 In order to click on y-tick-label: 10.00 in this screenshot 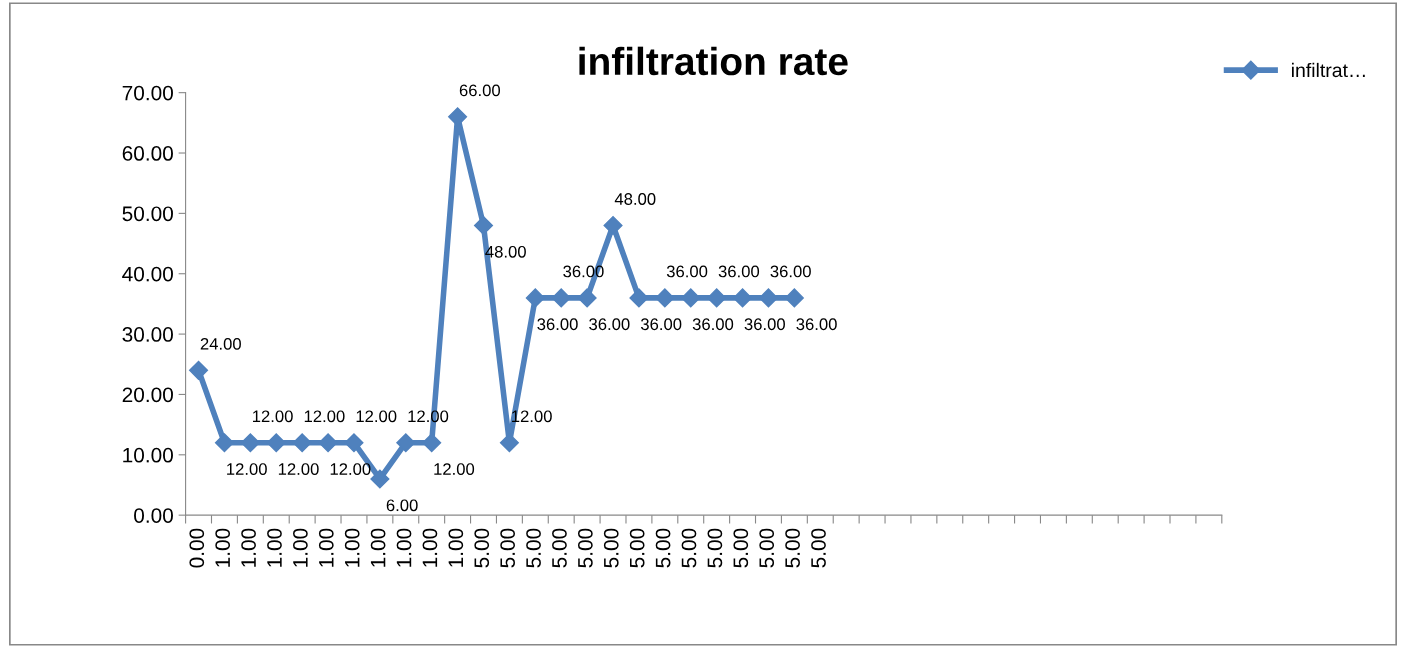, I will do `click(148, 455)`.